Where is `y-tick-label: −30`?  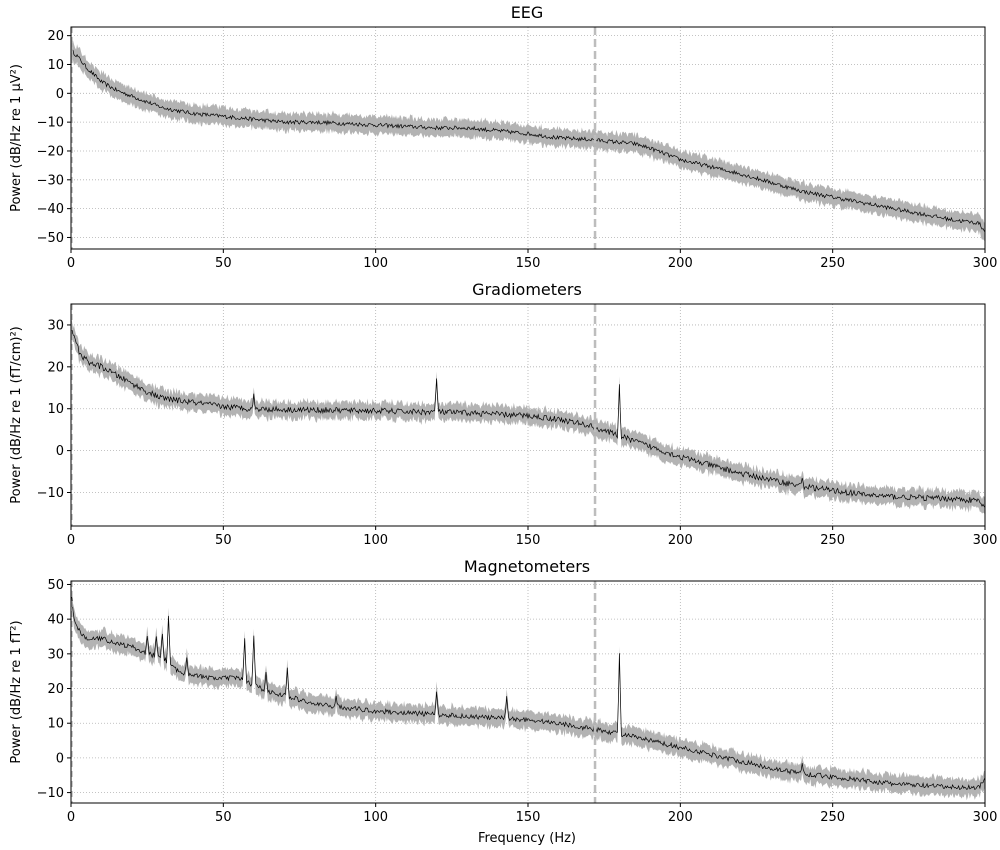 y-tick-label: −30 is located at coordinates (50, 180).